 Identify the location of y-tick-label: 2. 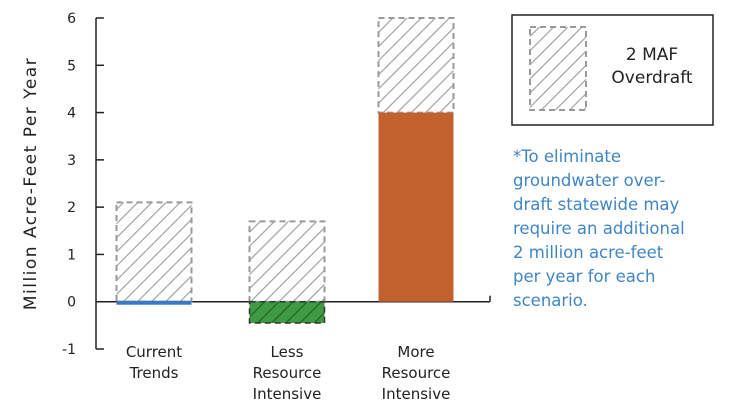
(71, 208).